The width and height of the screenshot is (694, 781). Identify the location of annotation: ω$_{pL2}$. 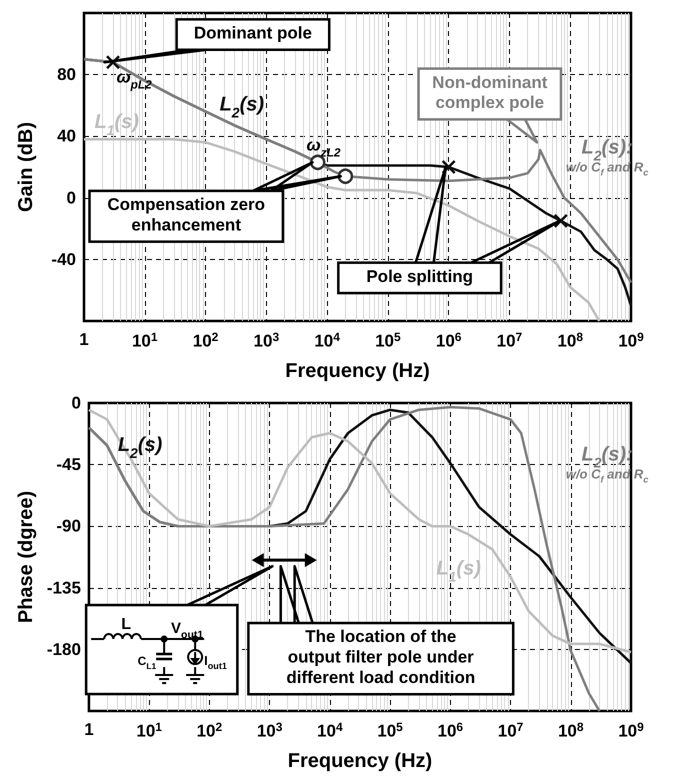
(134, 80).